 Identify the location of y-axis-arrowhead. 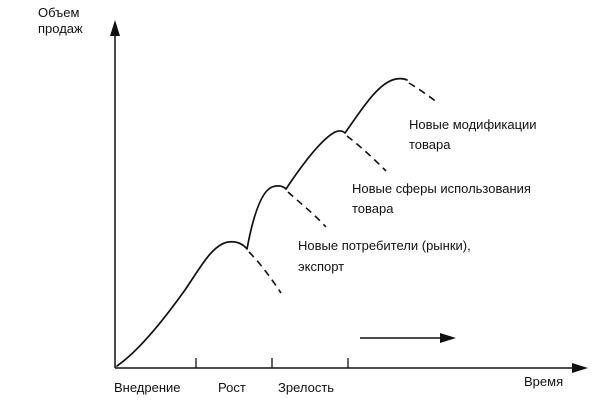
(115, 28).